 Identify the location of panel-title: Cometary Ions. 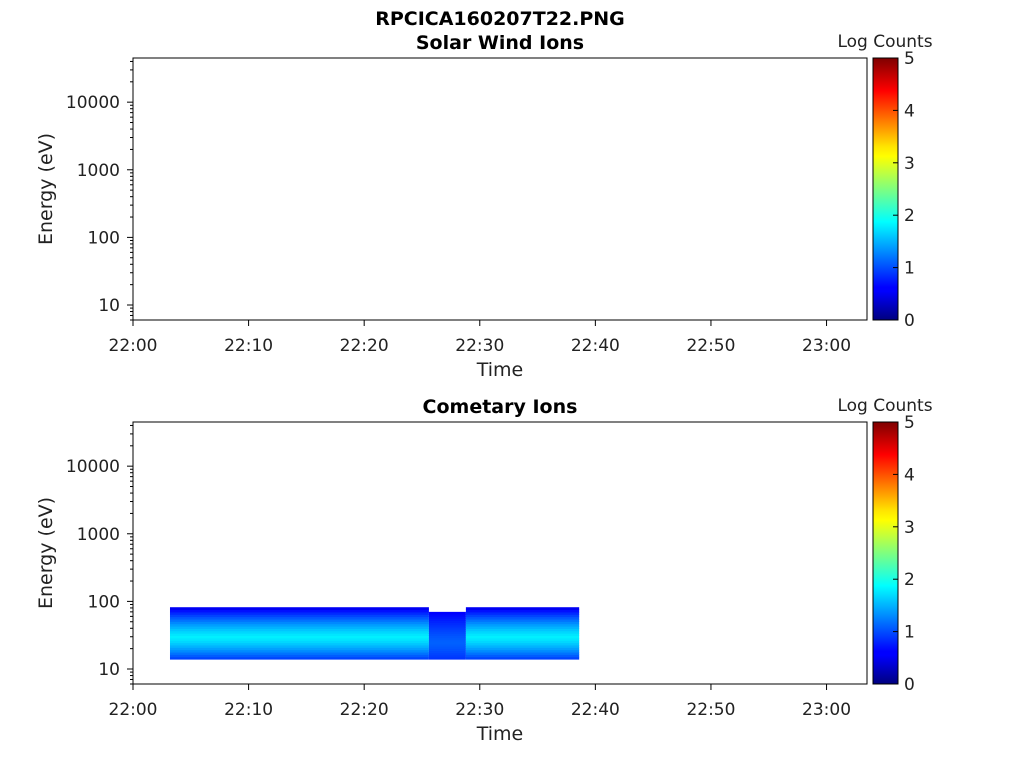
(500, 407).